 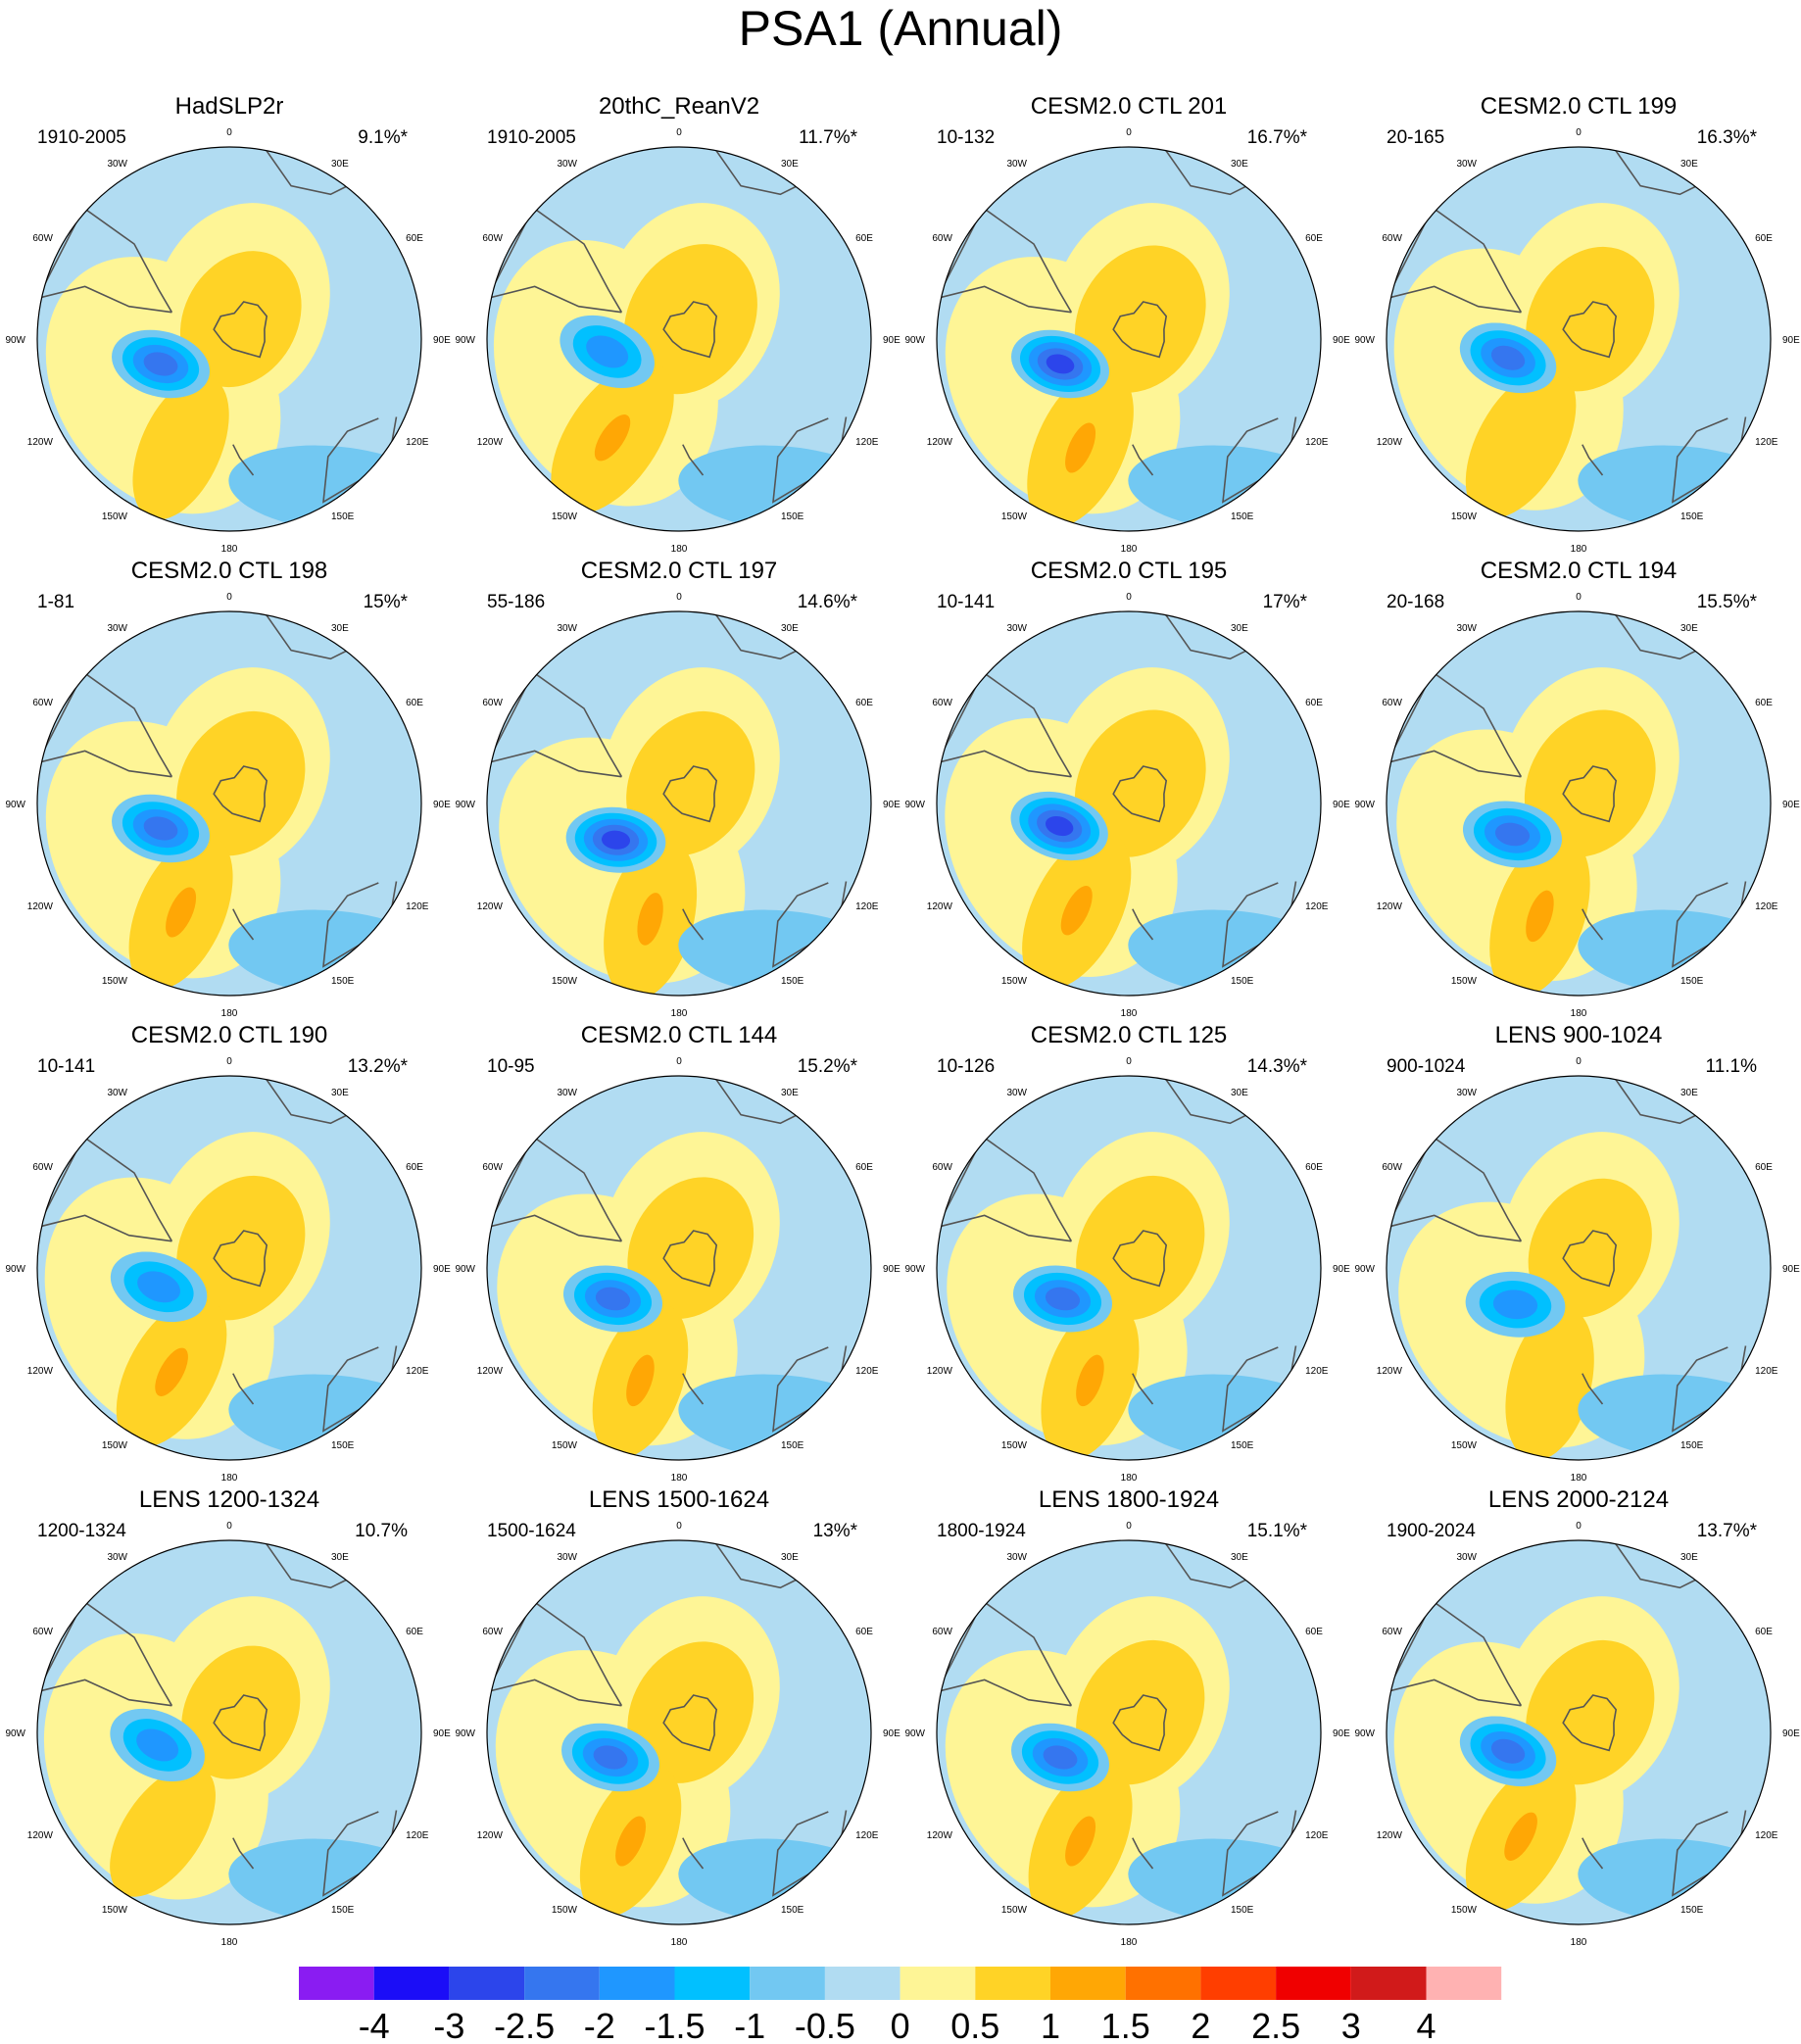 What do you see at coordinates (1125, 2025) in the screenshot?
I see `colorbar-tick-label: 1.5` at bounding box center [1125, 2025].